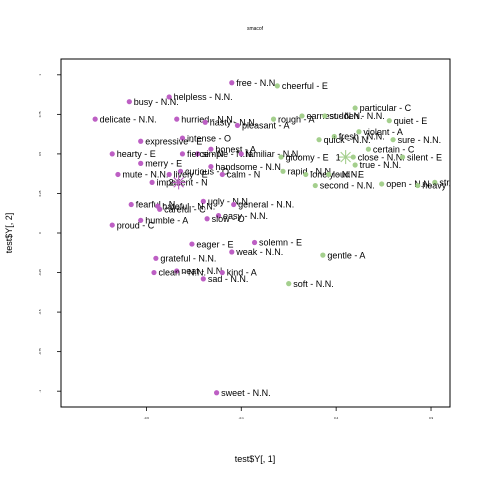 The image size is (480, 480). What do you see at coordinates (203, 97) in the screenshot?
I see `point-label: helpless - N.N.` at bounding box center [203, 97].